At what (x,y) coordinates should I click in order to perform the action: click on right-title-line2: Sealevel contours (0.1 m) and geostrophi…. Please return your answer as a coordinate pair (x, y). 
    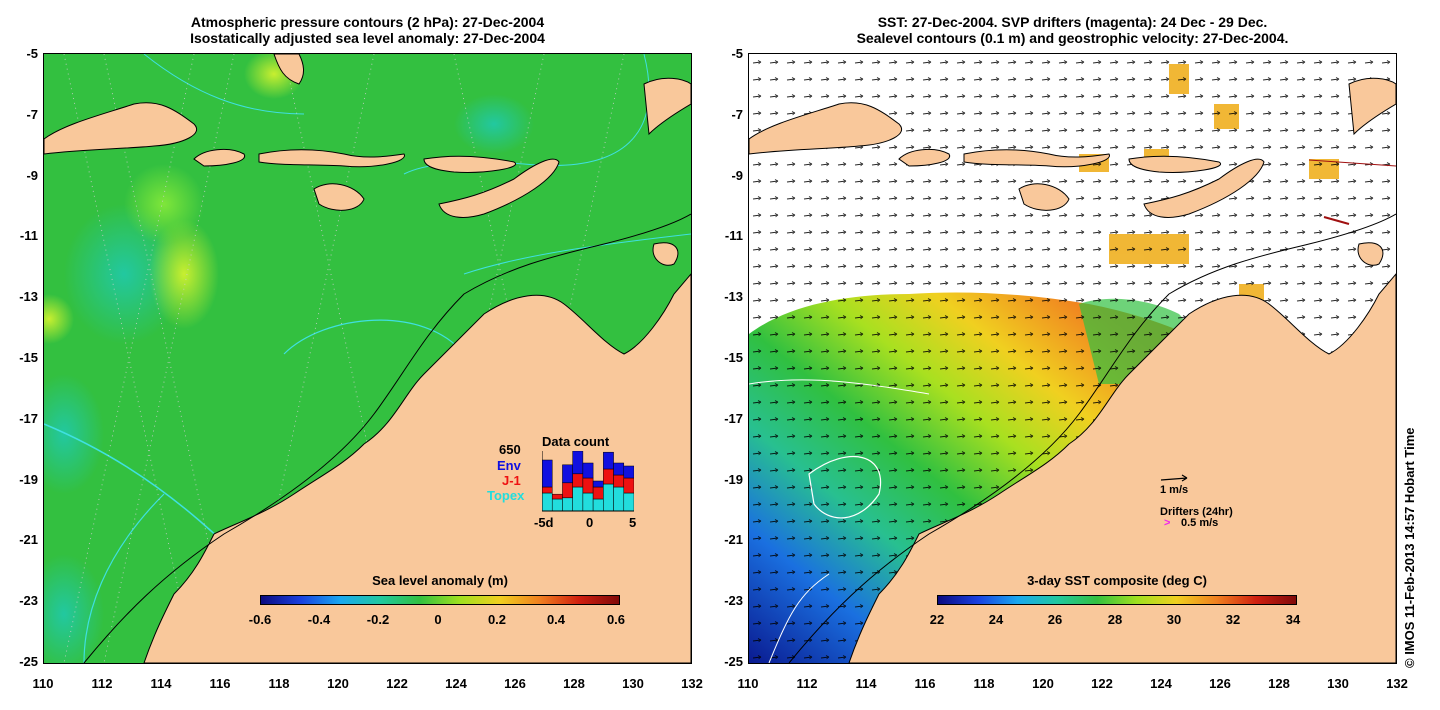
    Looking at the image, I should click on (1072, 38).